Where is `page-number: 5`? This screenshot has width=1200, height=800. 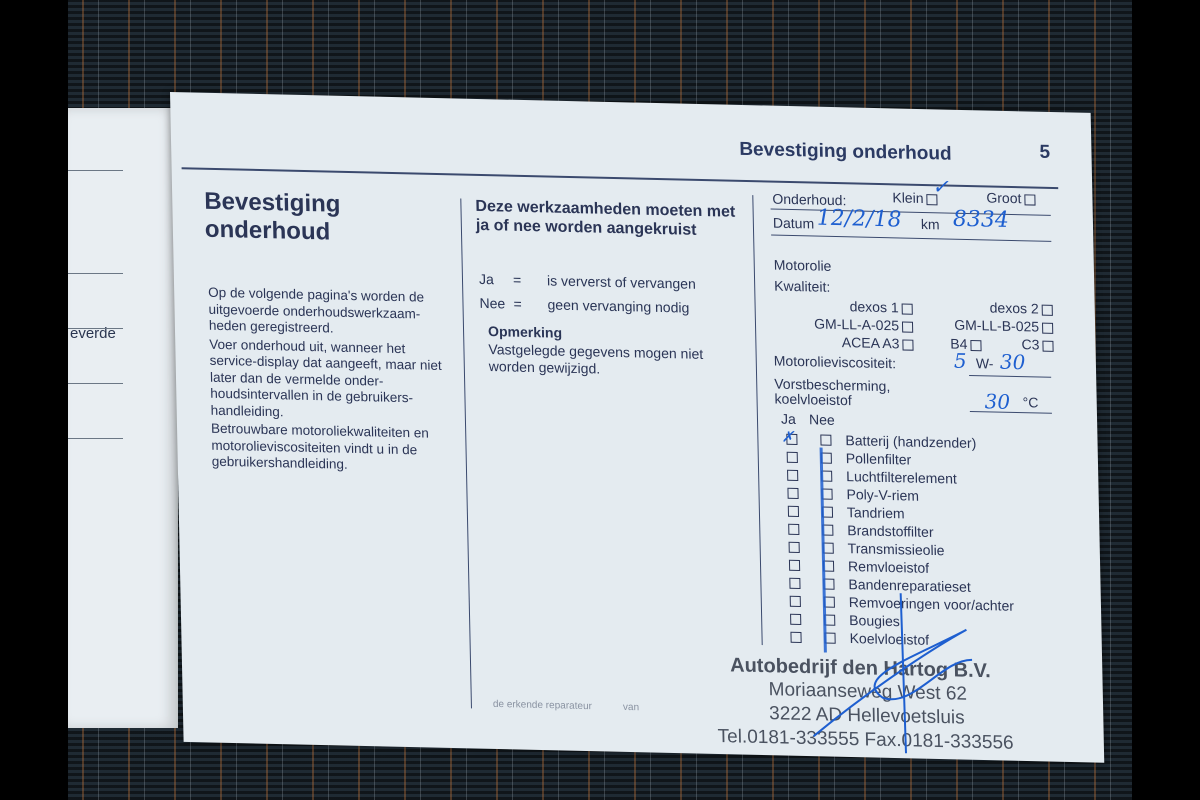 page-number: 5 is located at coordinates (1045, 152).